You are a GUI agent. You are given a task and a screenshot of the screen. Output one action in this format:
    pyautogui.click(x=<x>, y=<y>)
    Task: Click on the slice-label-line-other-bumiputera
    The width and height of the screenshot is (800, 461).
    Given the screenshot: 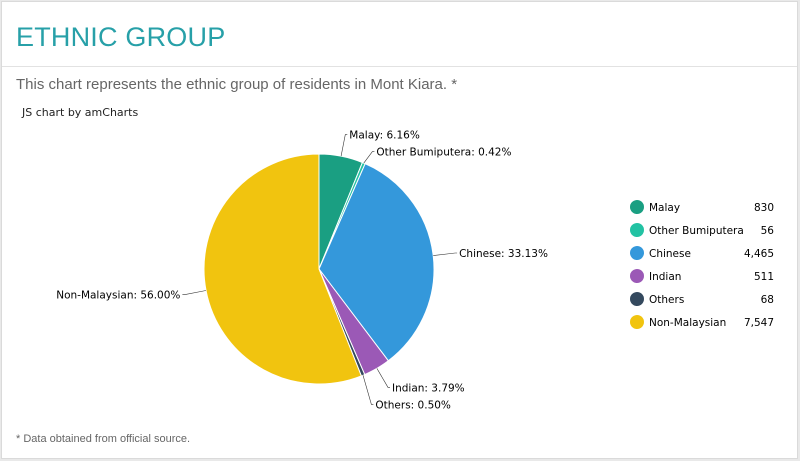 What is the action you would take?
    pyautogui.click(x=369, y=157)
    